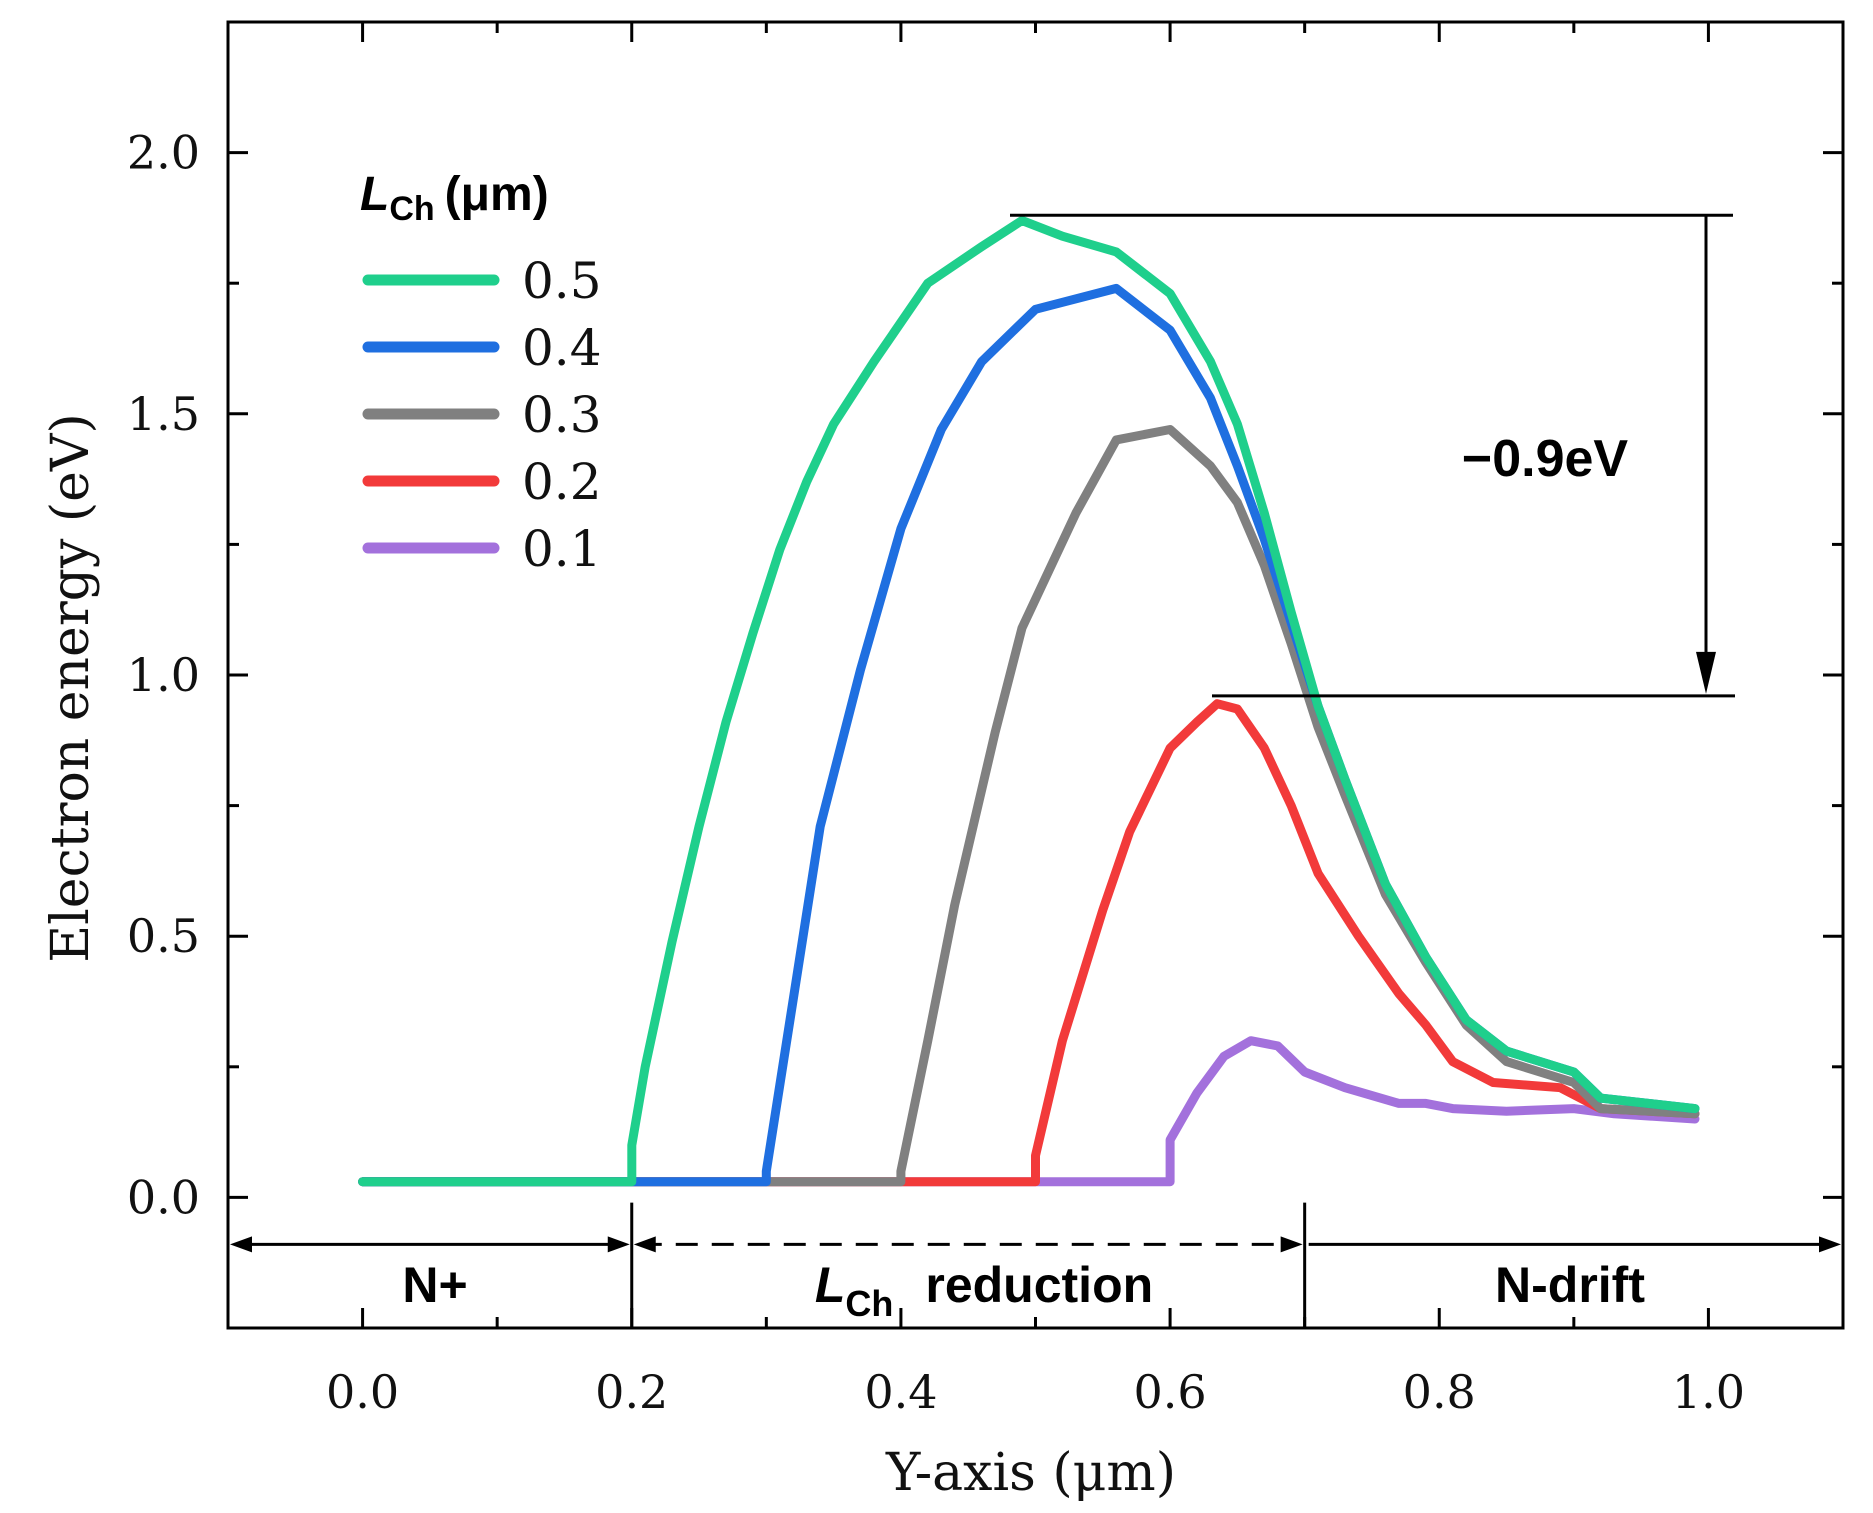 Image resolution: width=1873 pixels, height=1513 pixels. I want to click on region-reduction-rest: reduction, so click(1039, 1285).